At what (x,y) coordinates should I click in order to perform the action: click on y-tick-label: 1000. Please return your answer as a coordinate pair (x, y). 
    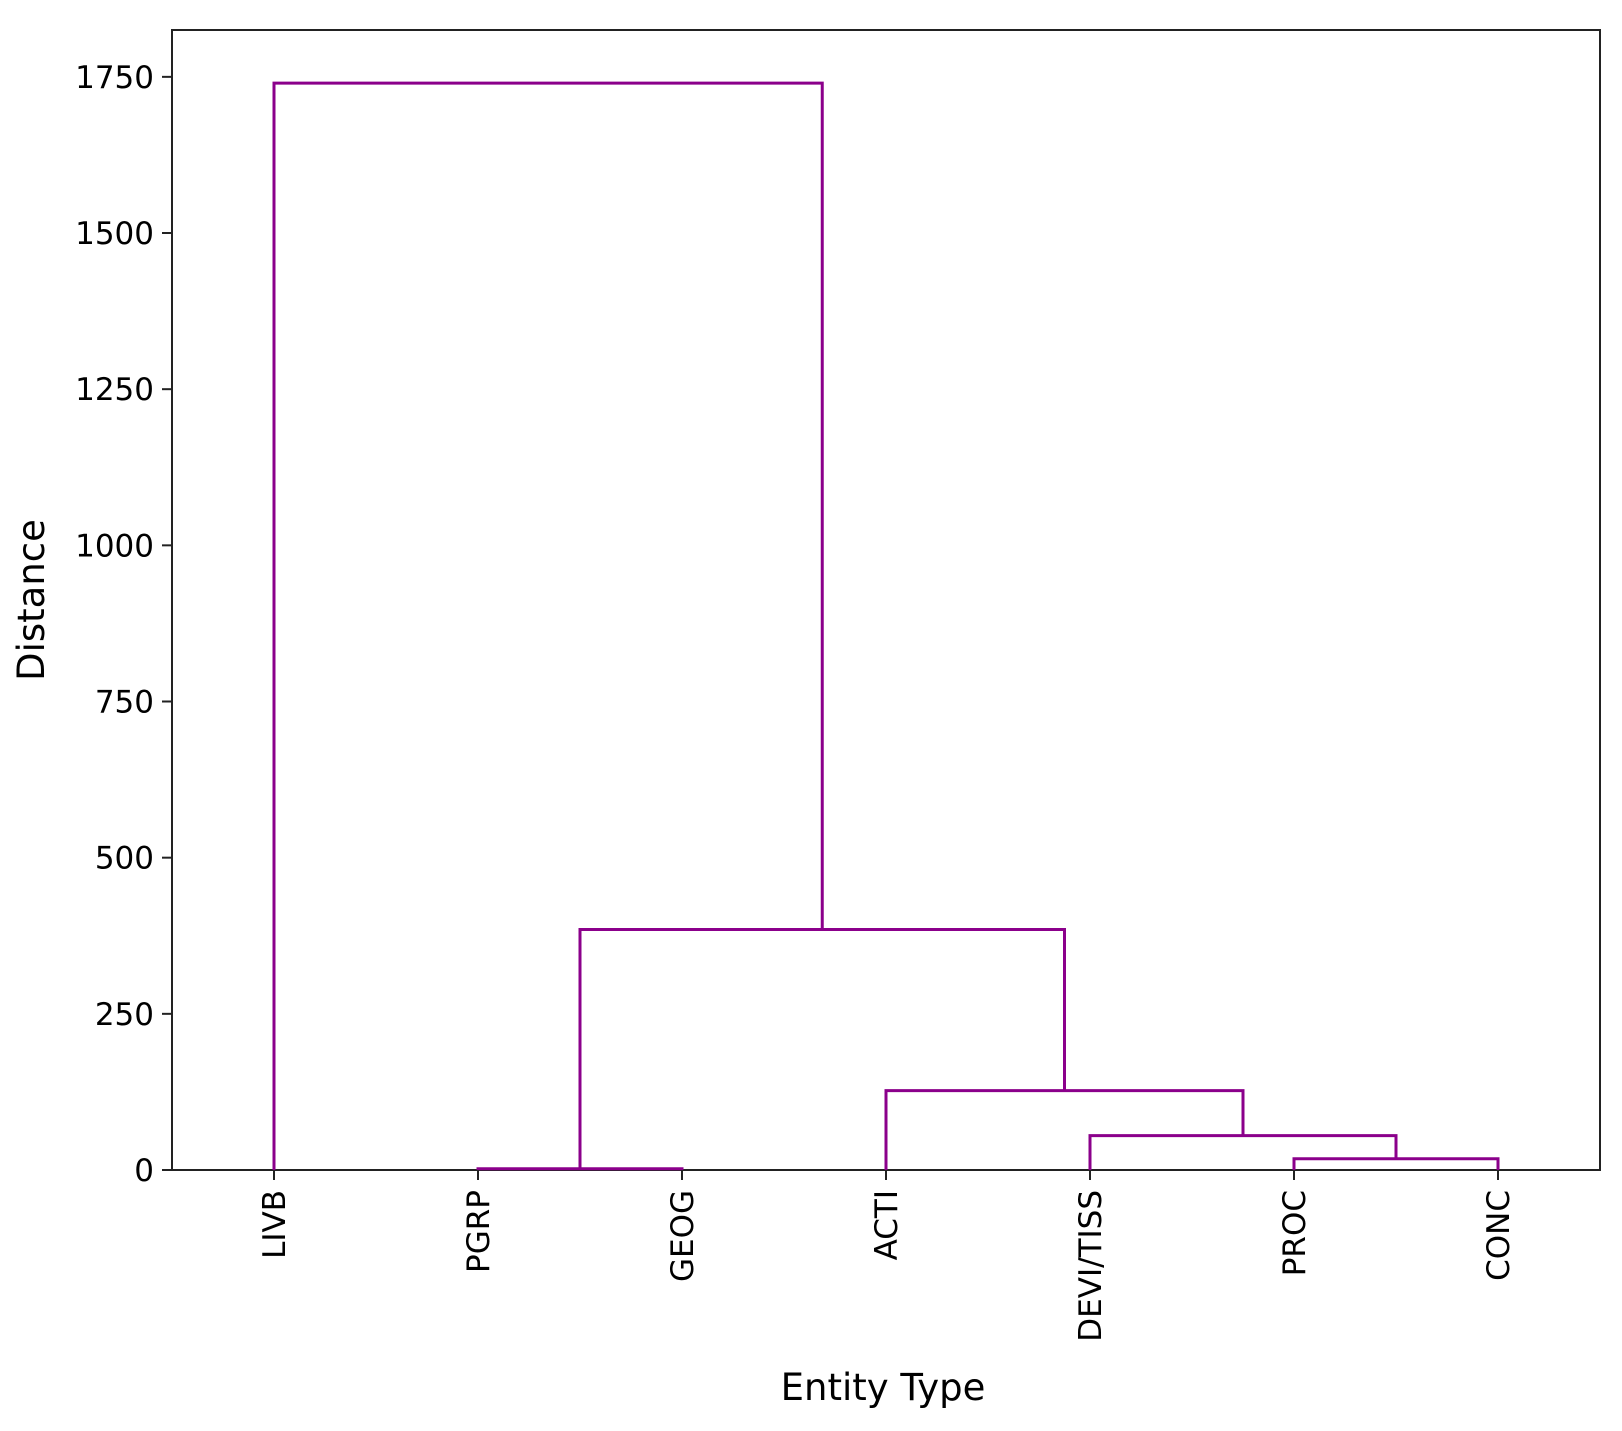
    Looking at the image, I should click on (114, 546).